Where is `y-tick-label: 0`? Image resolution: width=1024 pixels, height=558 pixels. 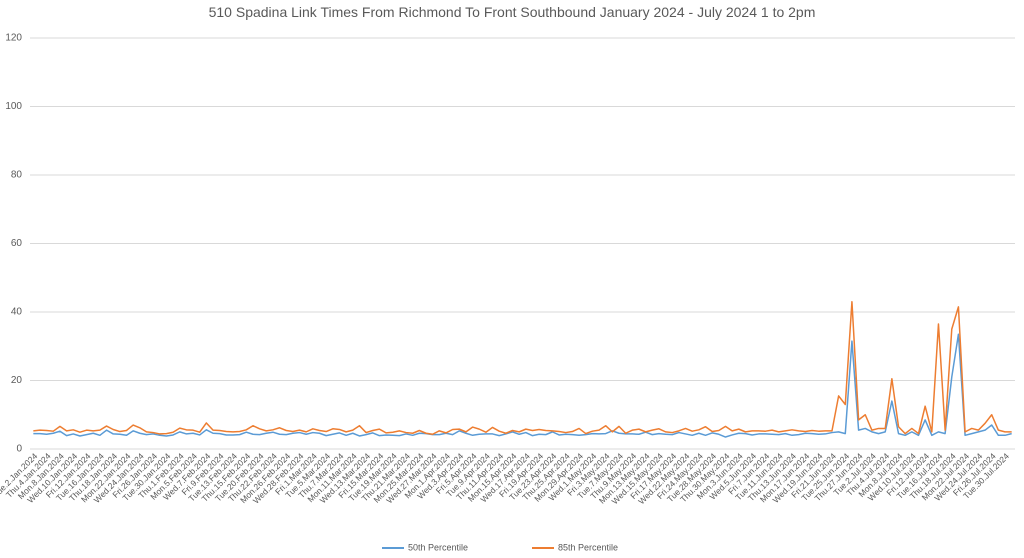
y-tick-label: 0 is located at coordinates (19, 449).